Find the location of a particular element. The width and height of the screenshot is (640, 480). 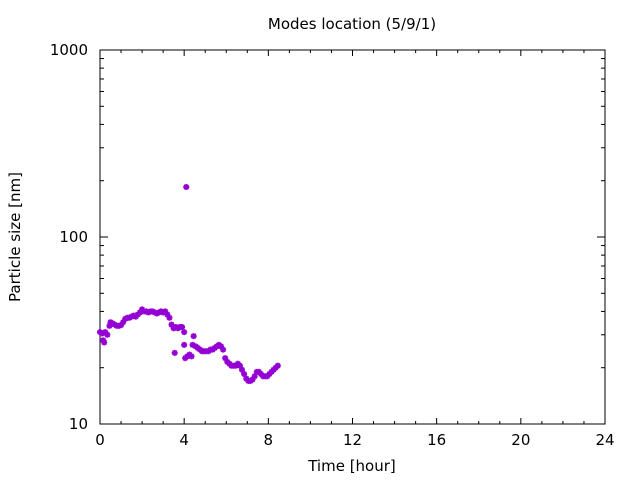

x-tick-label: 8 is located at coordinates (269, 440).